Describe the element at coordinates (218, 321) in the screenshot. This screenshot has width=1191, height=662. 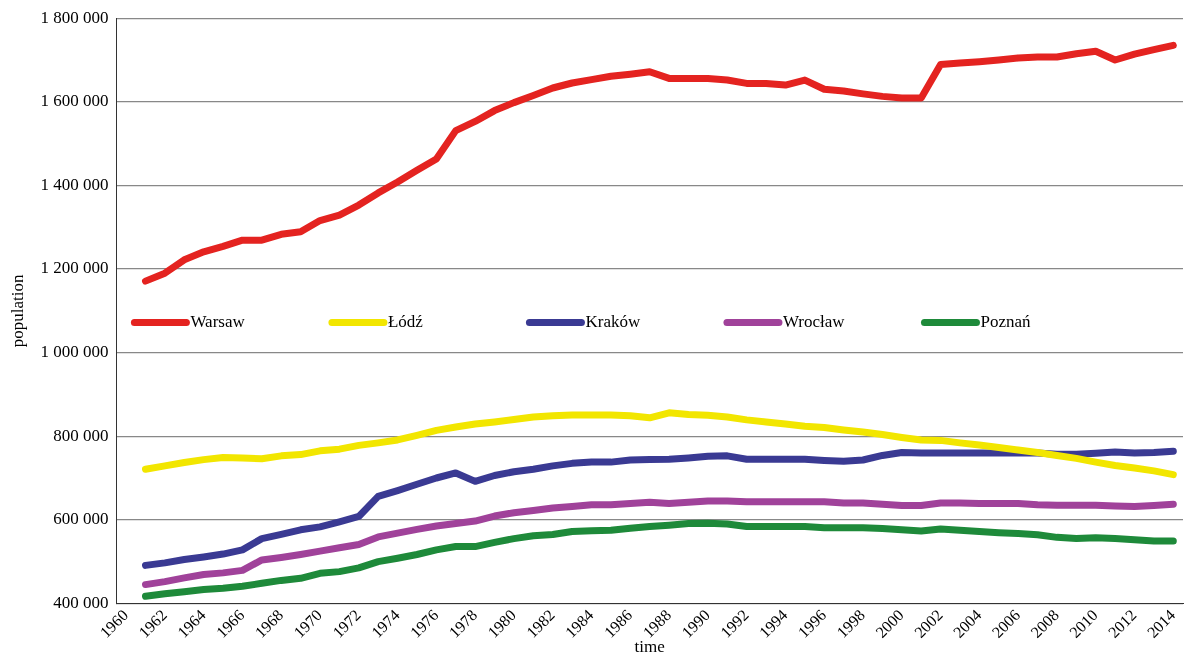
I see `legend-label: Warsaw` at that location.